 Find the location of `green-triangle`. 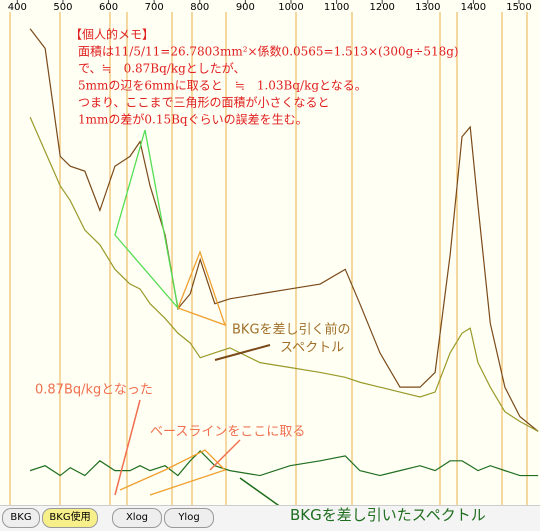

green-triangle is located at coordinates (147, 220).